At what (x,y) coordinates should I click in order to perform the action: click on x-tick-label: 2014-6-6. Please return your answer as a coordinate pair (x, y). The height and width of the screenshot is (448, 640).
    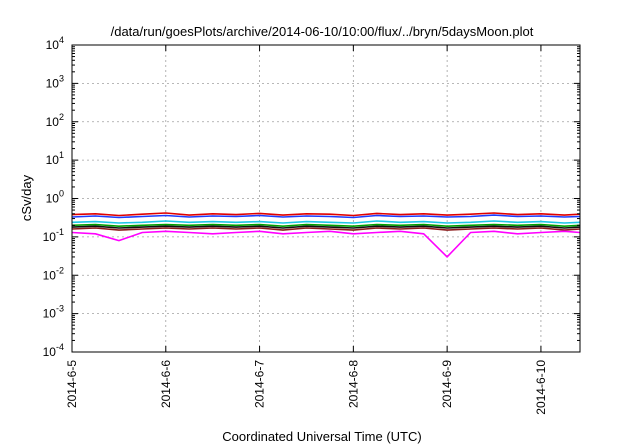
    Looking at the image, I should click on (166, 384).